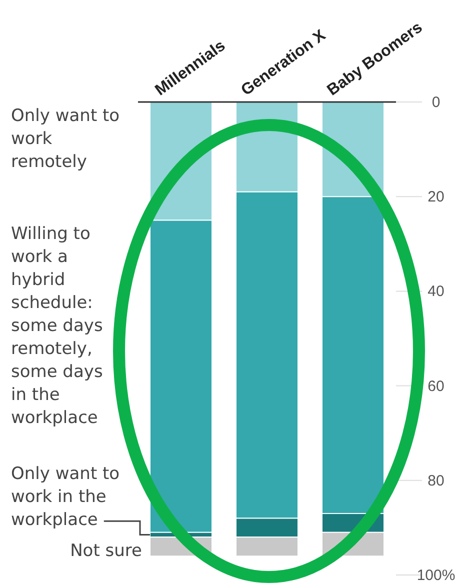 The height and width of the screenshot is (585, 456). Describe the element at coordinates (436, 575) in the screenshot. I see `y-tick-label: 100%` at that location.